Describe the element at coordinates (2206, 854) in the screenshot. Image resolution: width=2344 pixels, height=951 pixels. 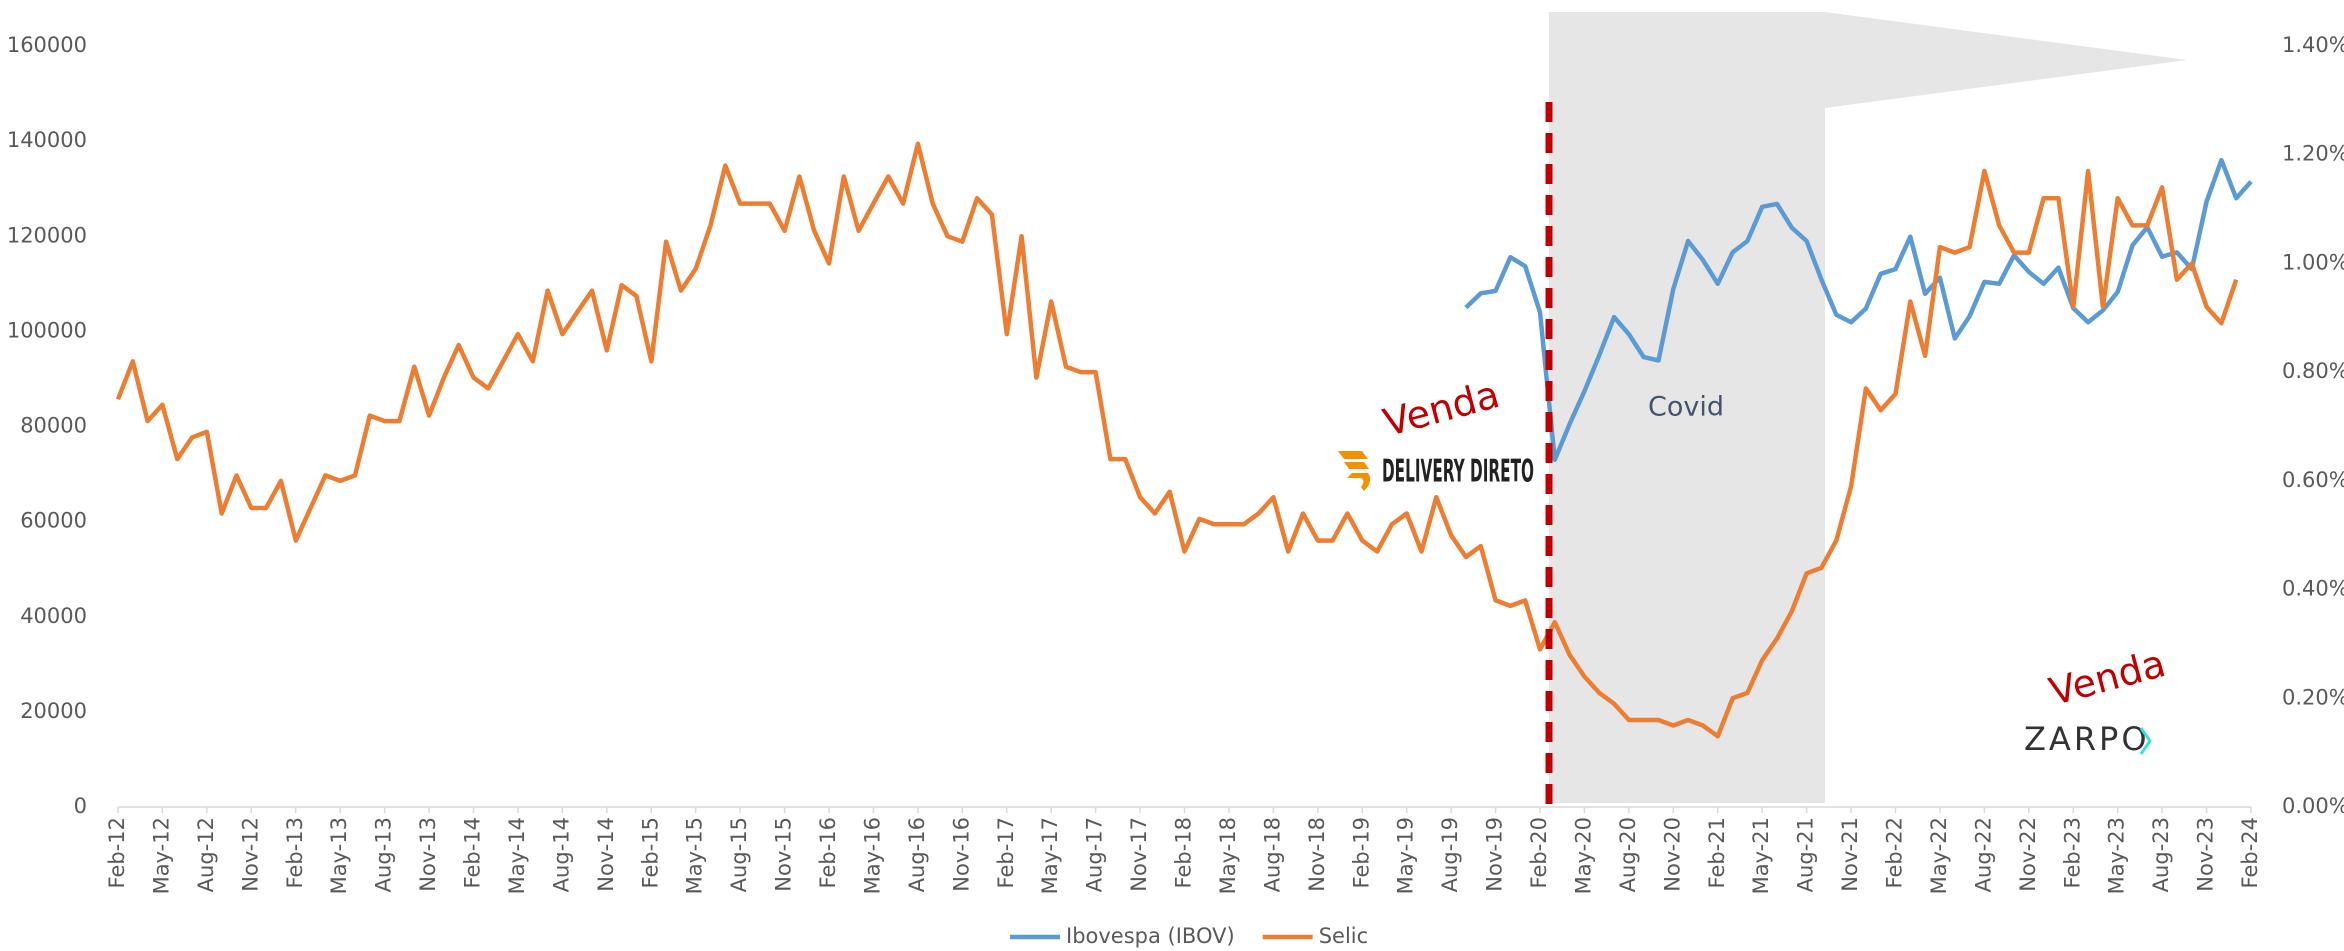
I see `x-tick-label: Nov-23` at that location.